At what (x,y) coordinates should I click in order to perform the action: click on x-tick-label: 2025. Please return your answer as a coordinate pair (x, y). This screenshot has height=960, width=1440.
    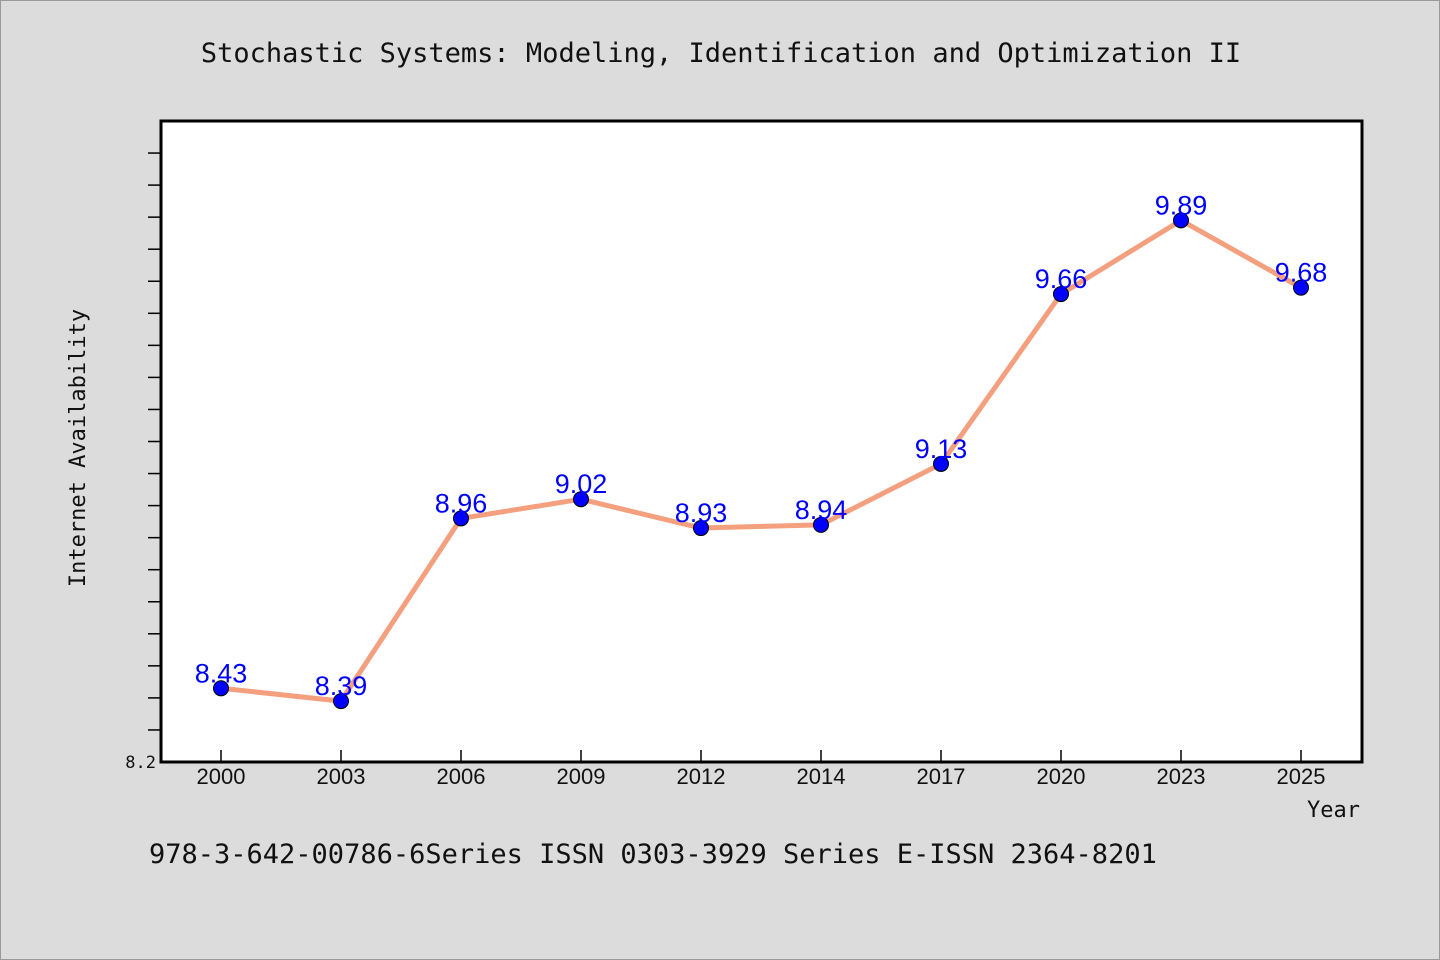
    Looking at the image, I should click on (1301, 776).